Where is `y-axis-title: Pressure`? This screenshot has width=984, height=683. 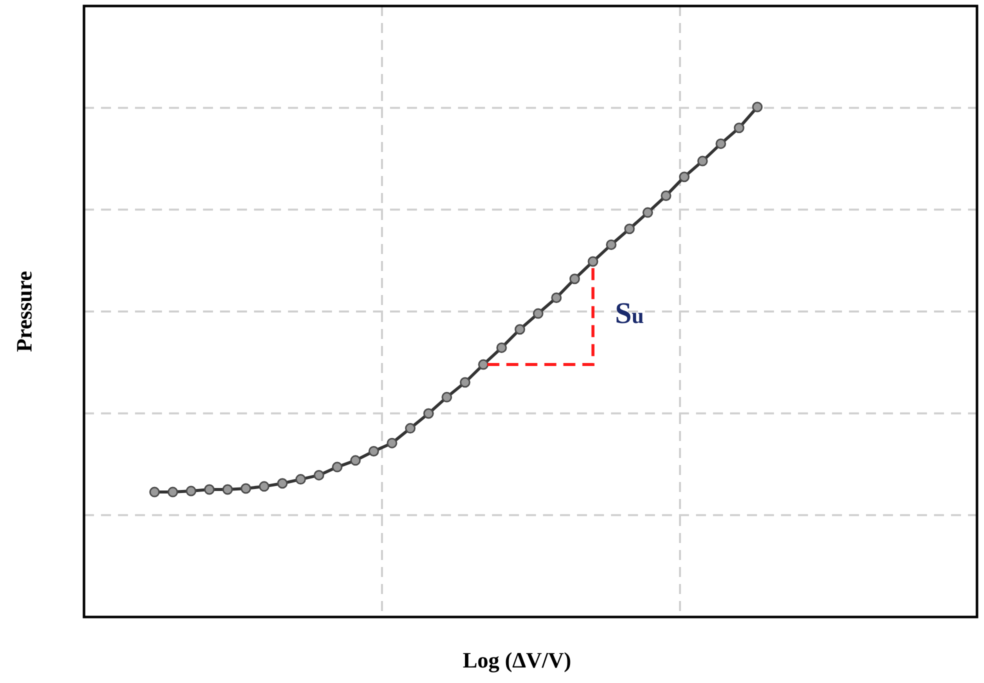
y-axis-title: Pressure is located at coordinates (24, 311).